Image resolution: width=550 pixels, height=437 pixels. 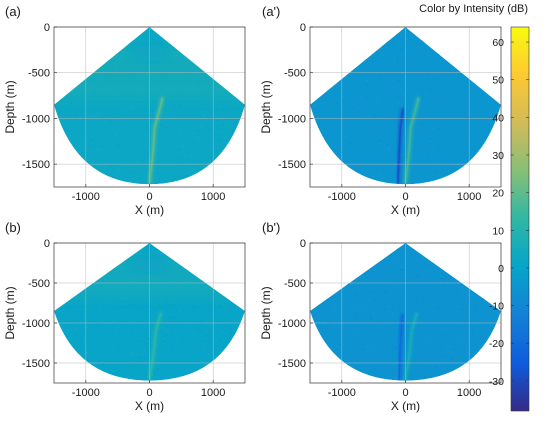 I want to click on x-tick-label: -1000, so click(x=86, y=197).